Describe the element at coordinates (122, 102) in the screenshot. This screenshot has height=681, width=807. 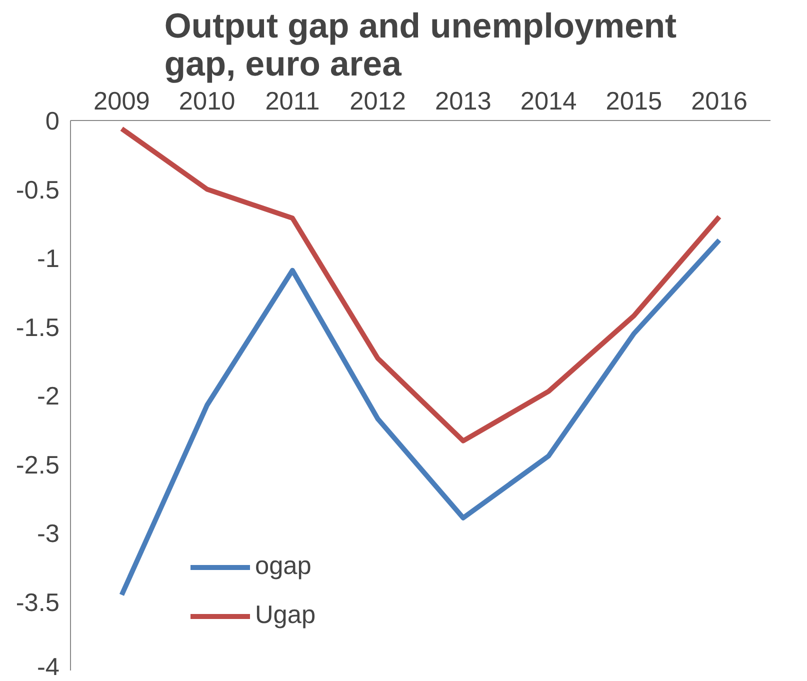
I see `x-tick-label: 2009` at that location.